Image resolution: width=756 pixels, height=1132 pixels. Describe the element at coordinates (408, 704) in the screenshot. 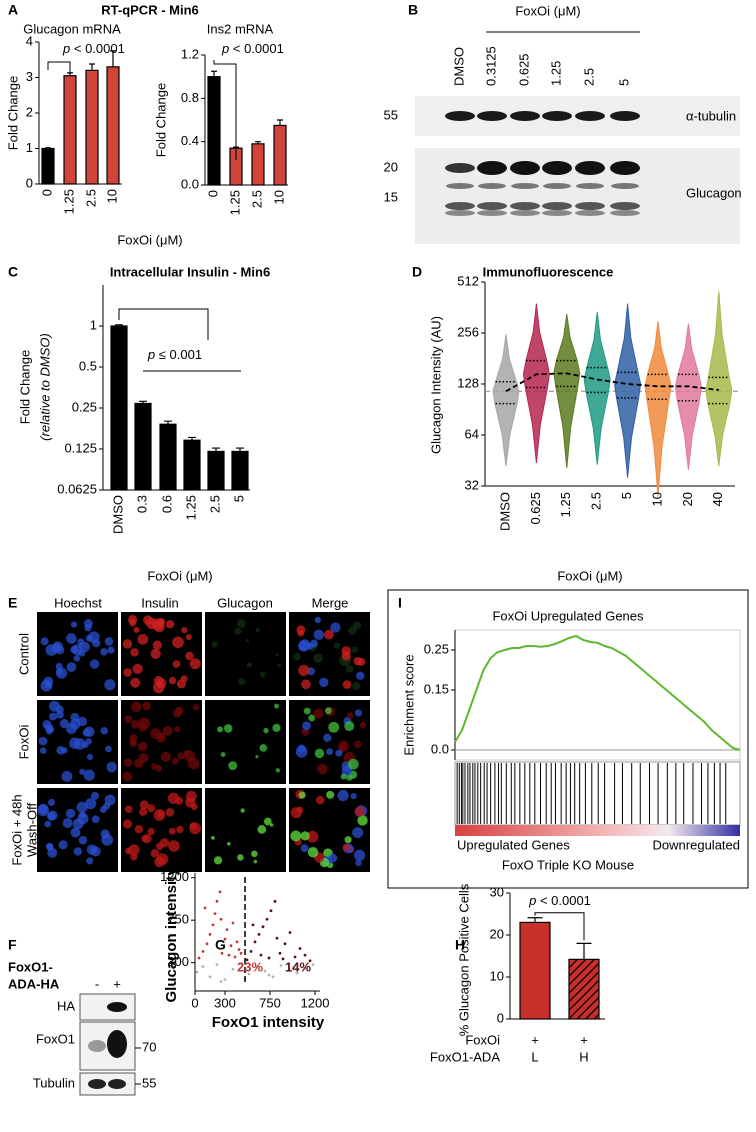

I see `y-axis-label: Enrichment score` at that location.